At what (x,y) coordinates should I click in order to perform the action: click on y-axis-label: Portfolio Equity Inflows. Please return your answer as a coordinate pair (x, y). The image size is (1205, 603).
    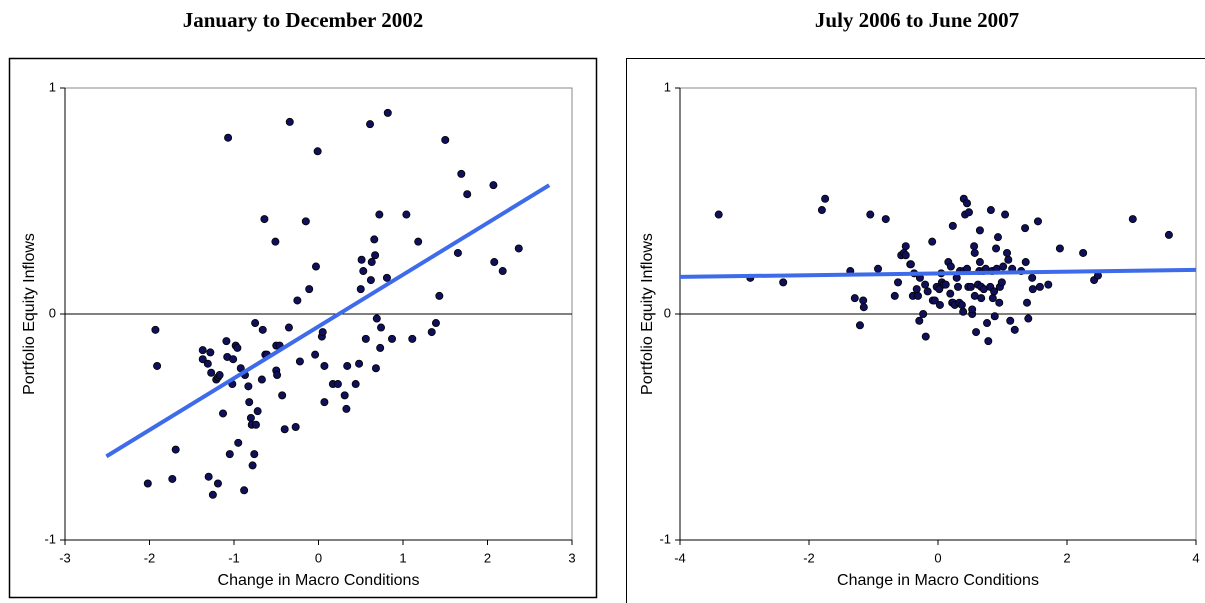
    Looking at the image, I should click on (29, 314).